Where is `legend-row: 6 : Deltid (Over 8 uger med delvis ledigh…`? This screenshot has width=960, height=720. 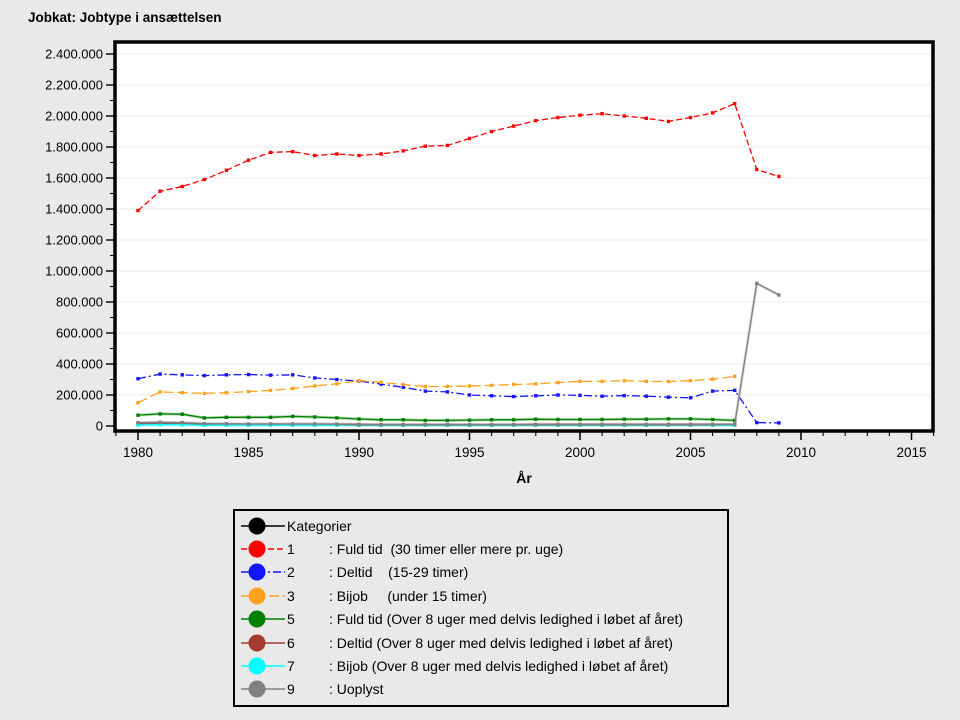
legend-row: 6 : Deltid (Over 8 uger med delvis ledigh… is located at coordinates (481, 642).